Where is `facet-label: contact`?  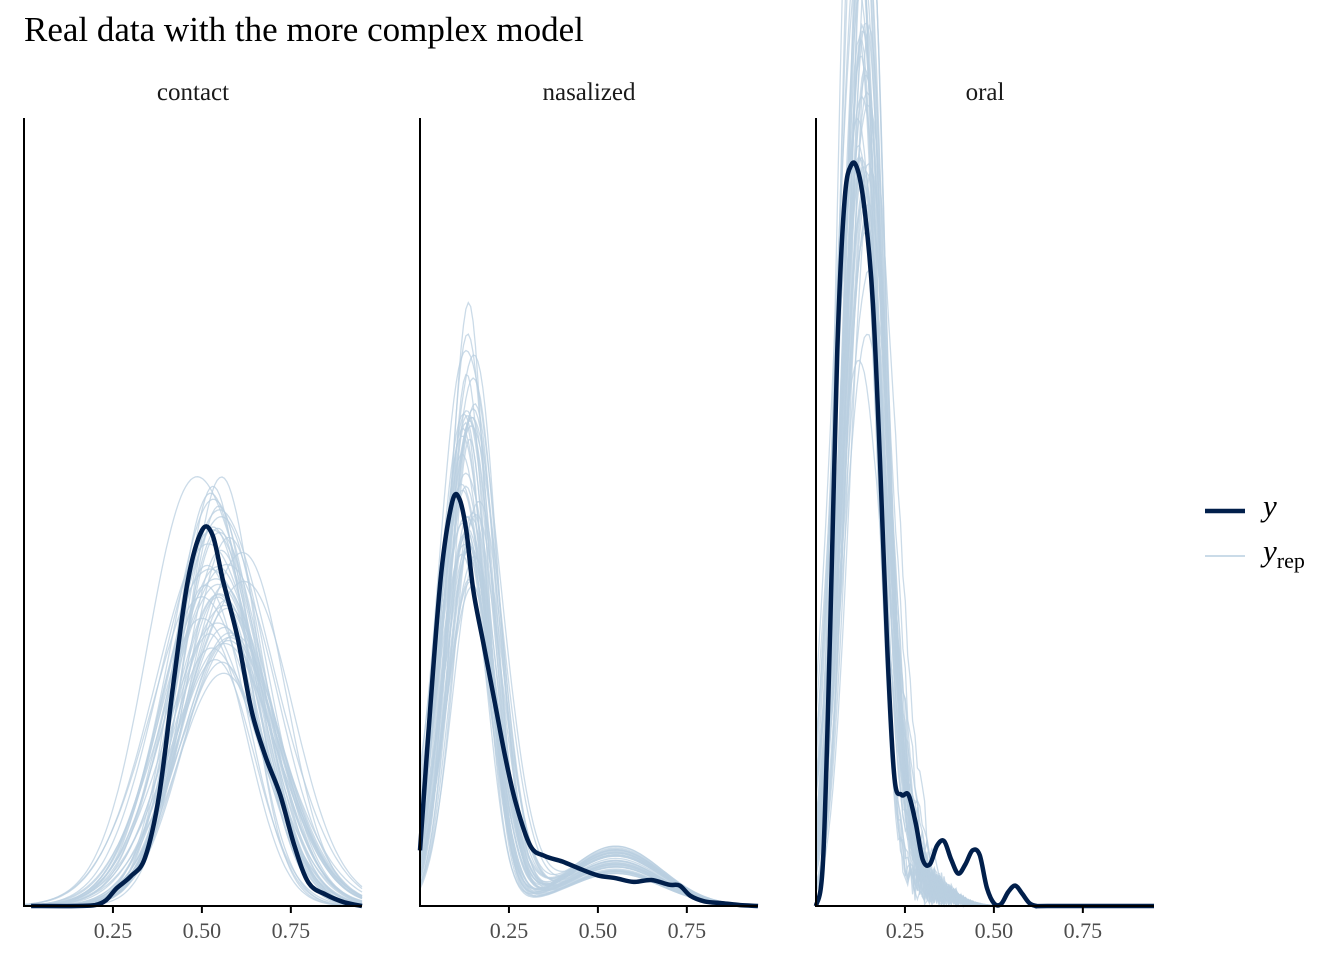 facet-label: contact is located at coordinates (193, 92).